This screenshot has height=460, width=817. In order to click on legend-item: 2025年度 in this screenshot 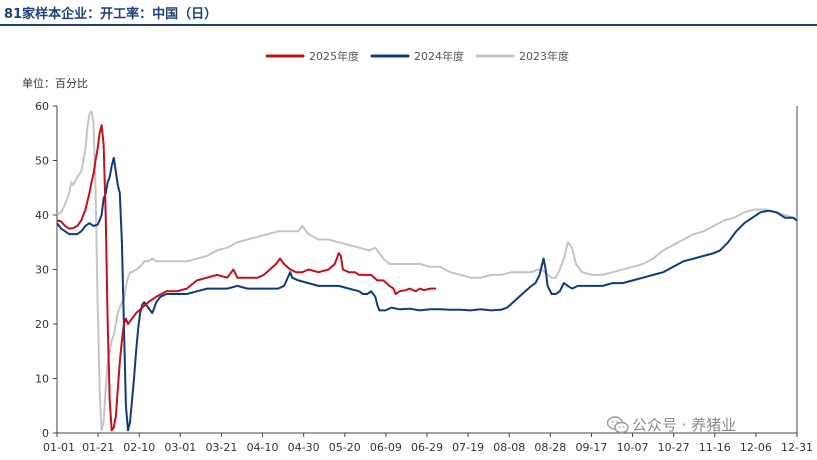, I will do `click(312, 56)`.